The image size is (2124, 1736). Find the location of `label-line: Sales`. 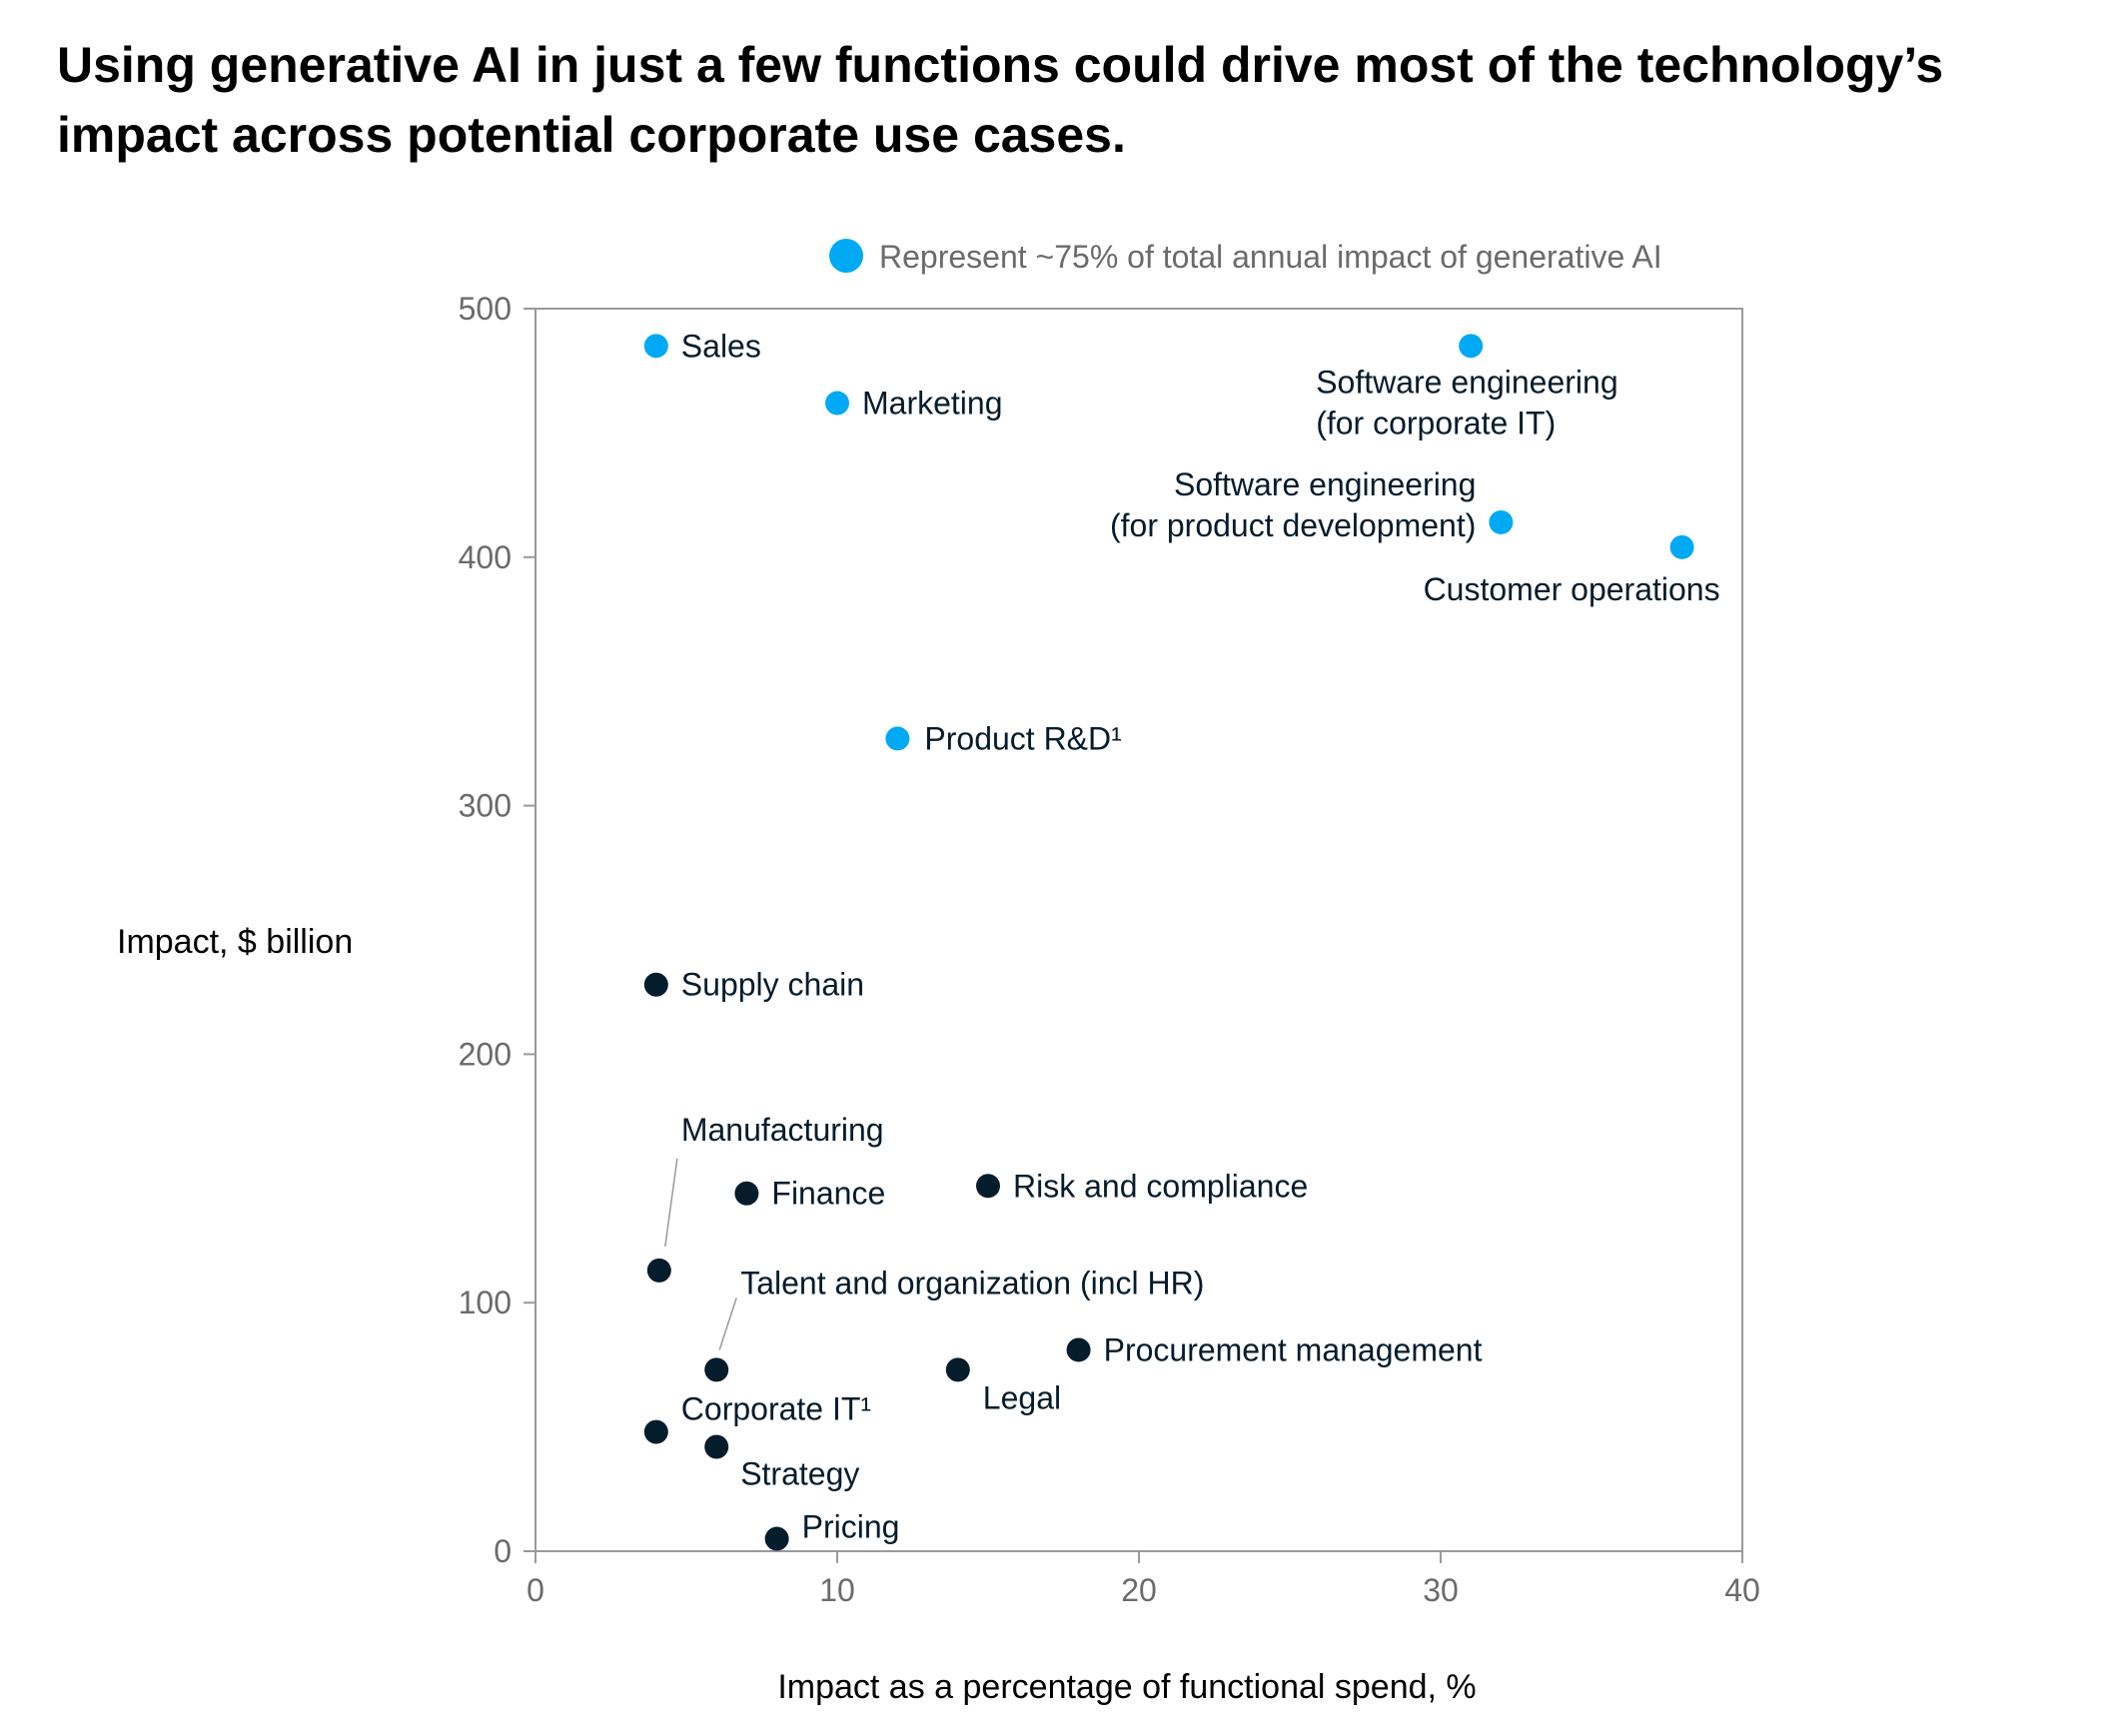

label-line: Sales is located at coordinates (721, 346).